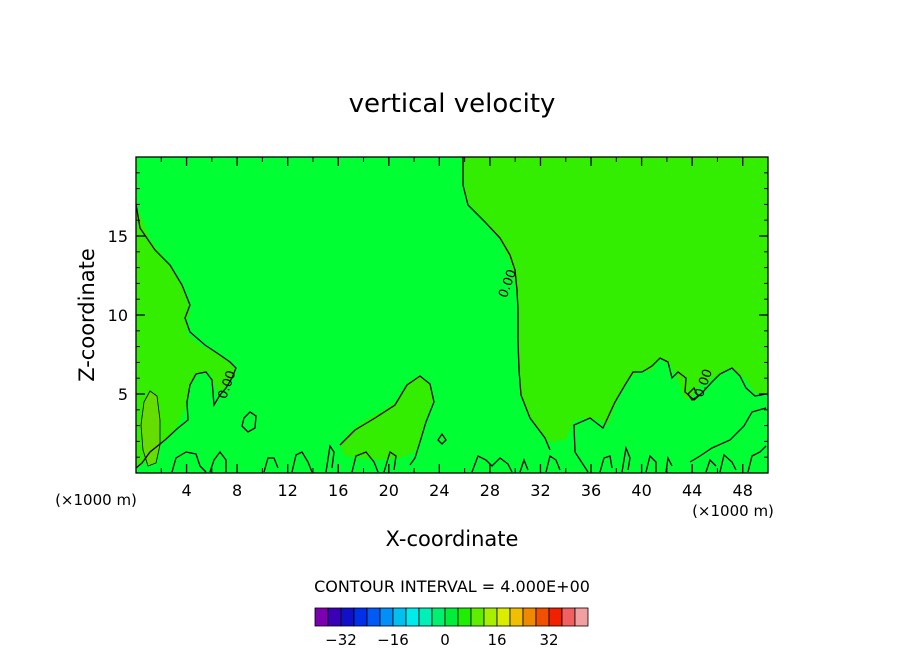 This screenshot has width=904, height=654. I want to click on colorbar-tick-label: −16, so click(393, 640).